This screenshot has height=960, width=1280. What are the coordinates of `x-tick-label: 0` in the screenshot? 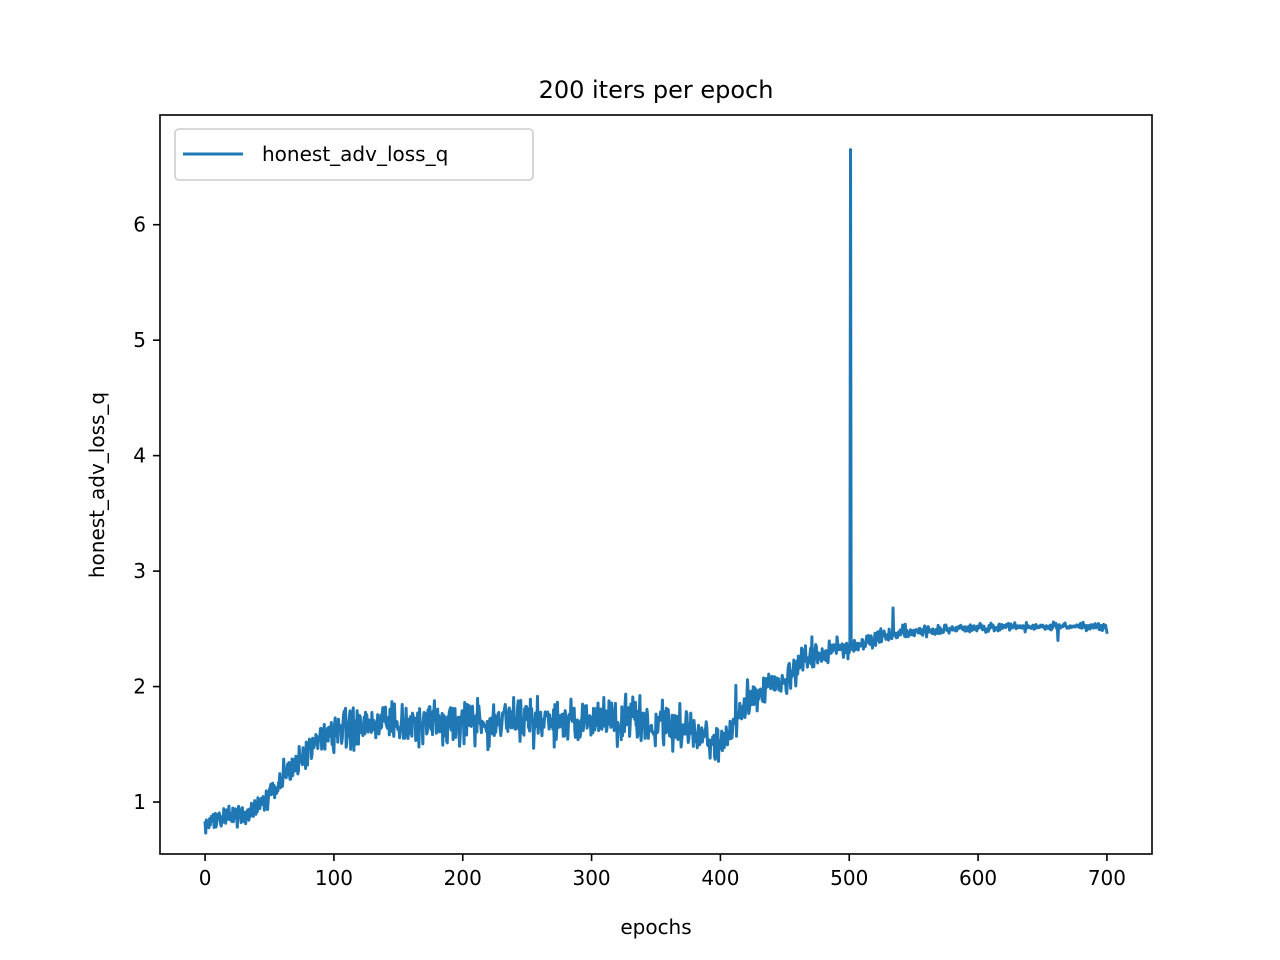 It's located at (205, 878).